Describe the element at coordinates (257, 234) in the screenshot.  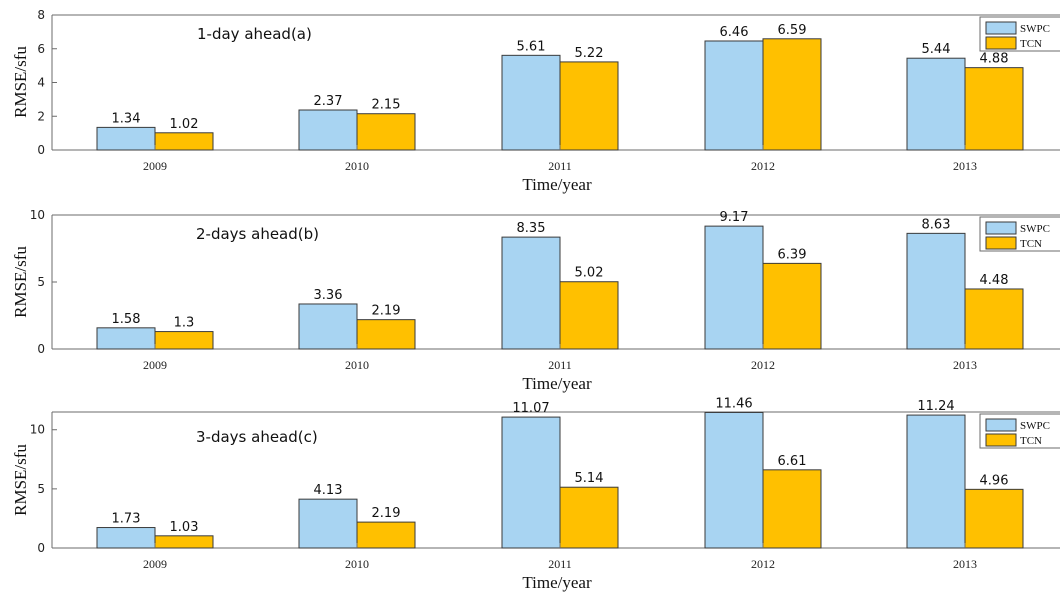
I see `panel-annotation: 2-days ahead(b)` at that location.